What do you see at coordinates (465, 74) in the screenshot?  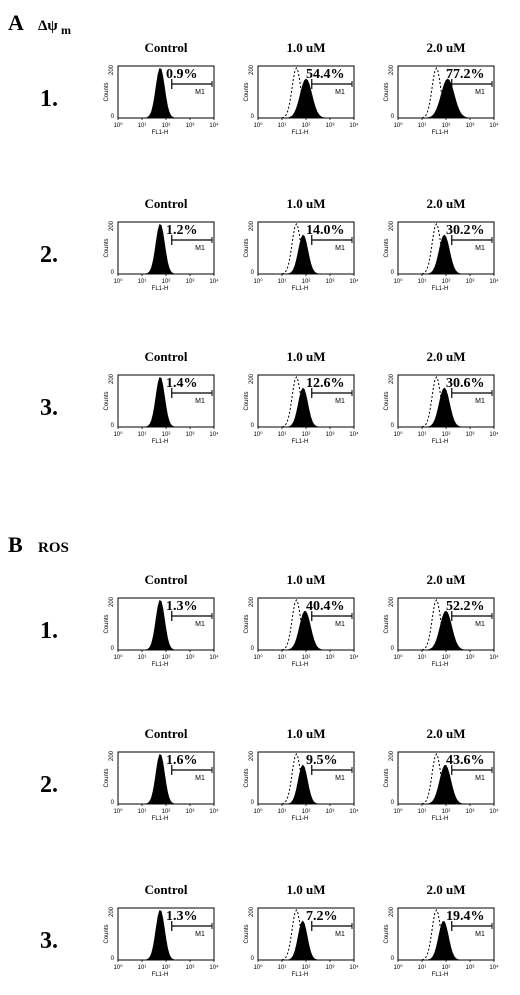 I see `percent-label: 77.2%` at bounding box center [465, 74].